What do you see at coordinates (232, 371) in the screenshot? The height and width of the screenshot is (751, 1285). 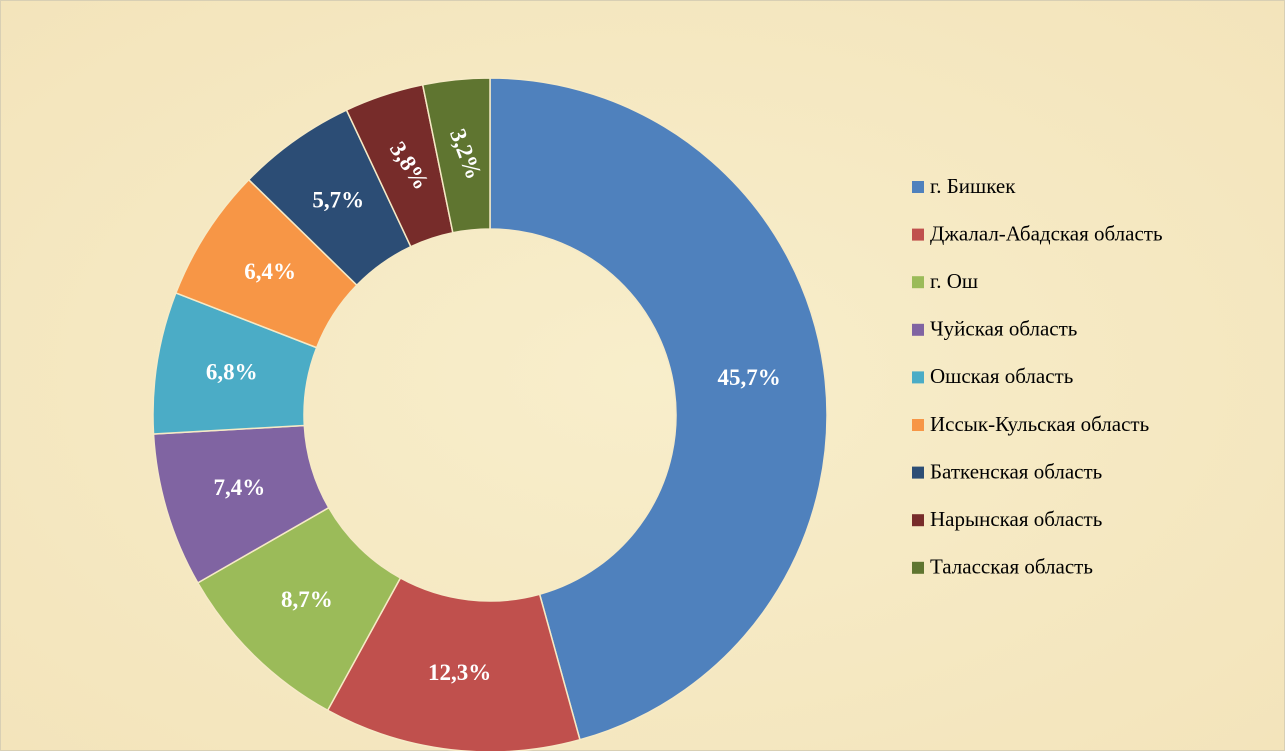 I see `data-label: 6,8%` at bounding box center [232, 371].